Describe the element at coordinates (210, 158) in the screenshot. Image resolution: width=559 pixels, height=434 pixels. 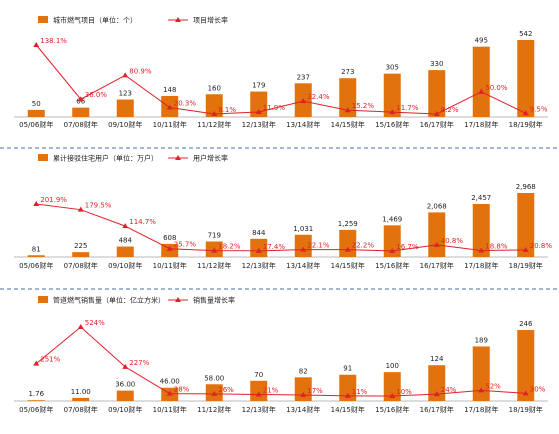
I see `legend-line-label: 用户增长率` at that location.